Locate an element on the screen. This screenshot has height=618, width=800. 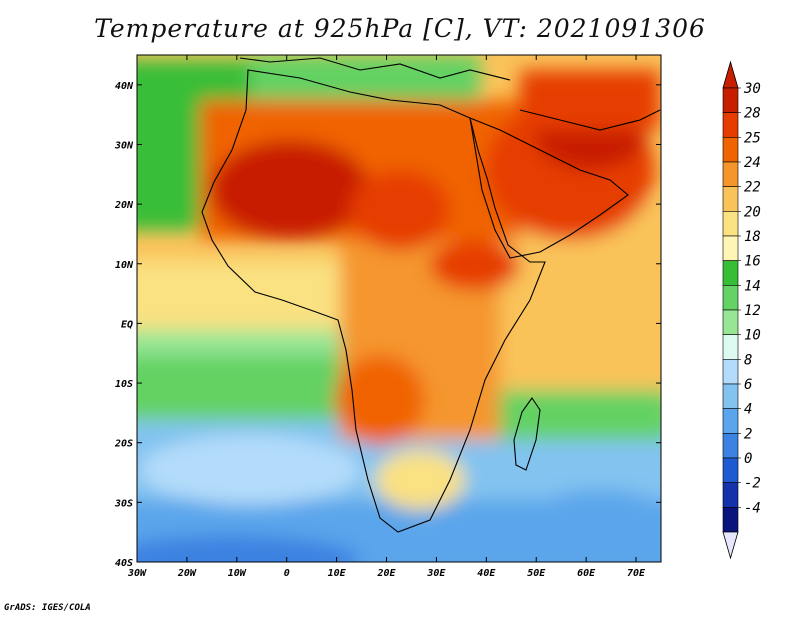
lon-tick-label: 0 is located at coordinates (287, 573).